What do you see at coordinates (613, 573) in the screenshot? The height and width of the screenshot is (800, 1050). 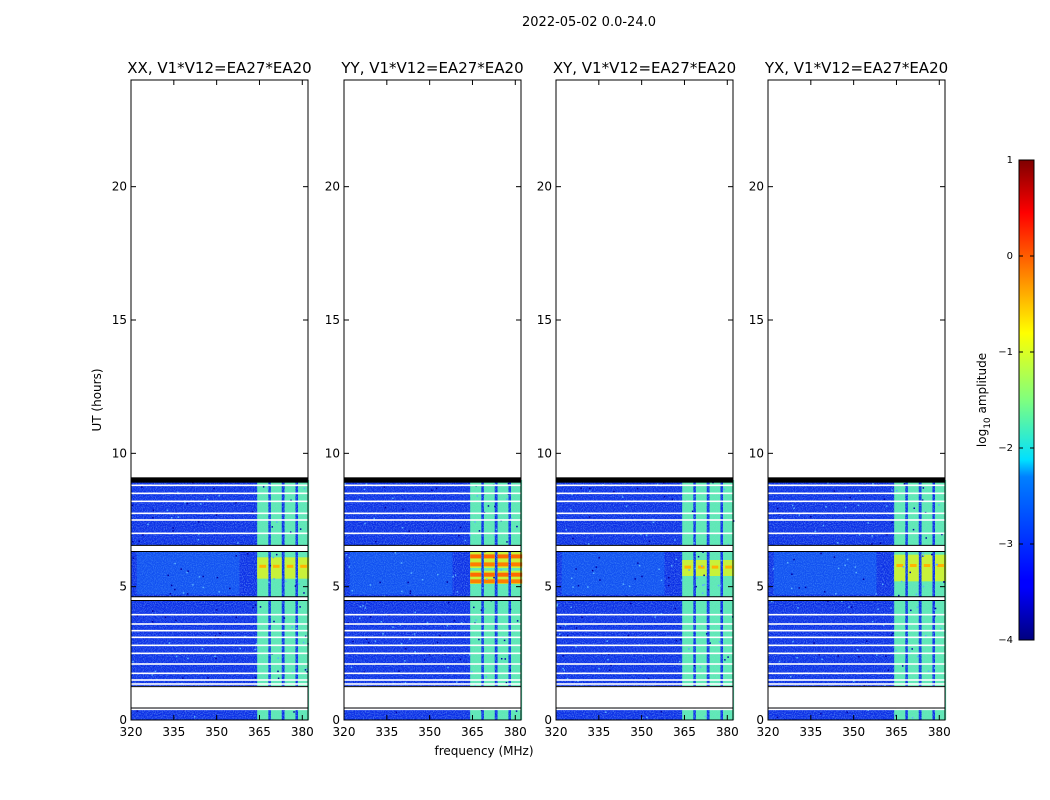 I see `spectrum-hump` at bounding box center [613, 573].